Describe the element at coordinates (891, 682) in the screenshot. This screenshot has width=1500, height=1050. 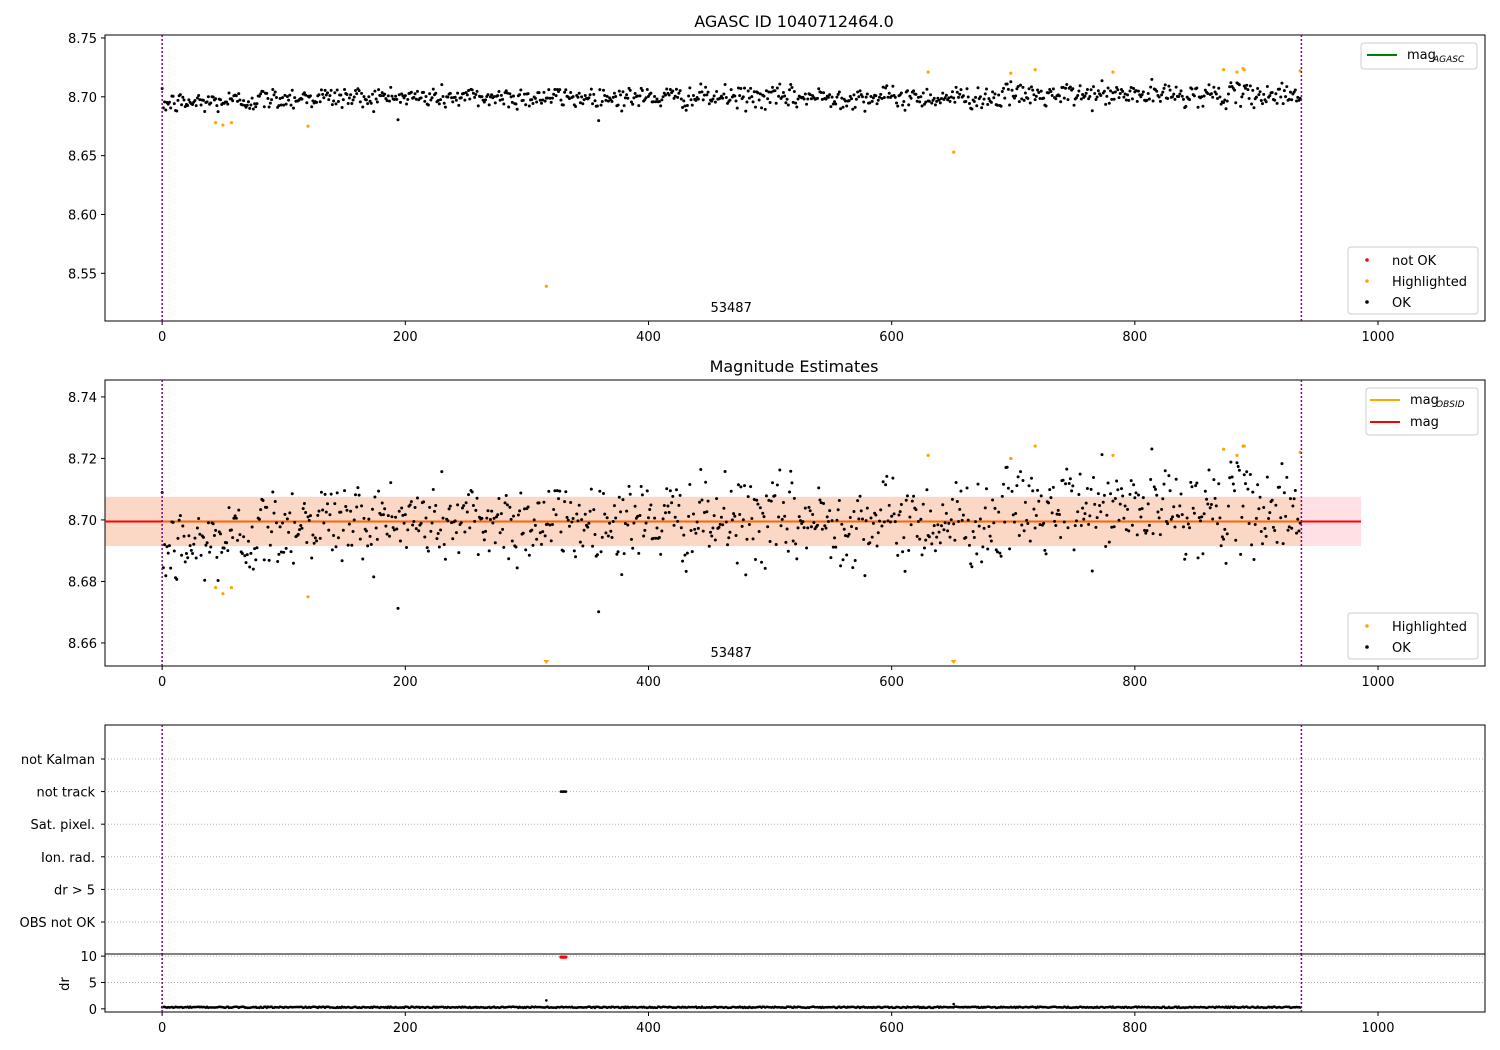
I see `x-tick-label: 600` at that location.